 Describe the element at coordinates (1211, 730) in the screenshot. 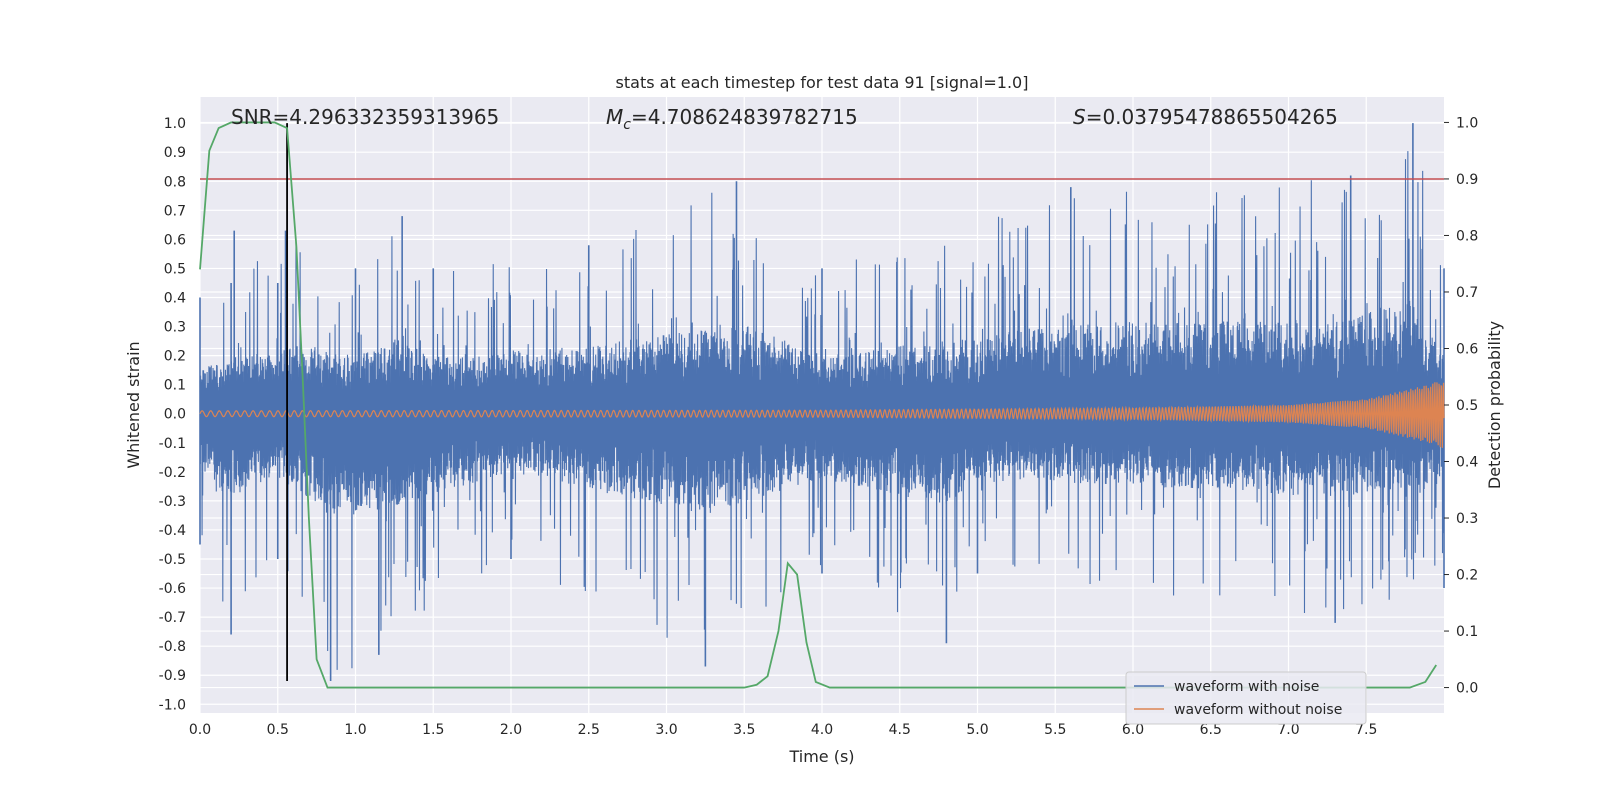

I see `x-tick-label: 6.5` at that location.